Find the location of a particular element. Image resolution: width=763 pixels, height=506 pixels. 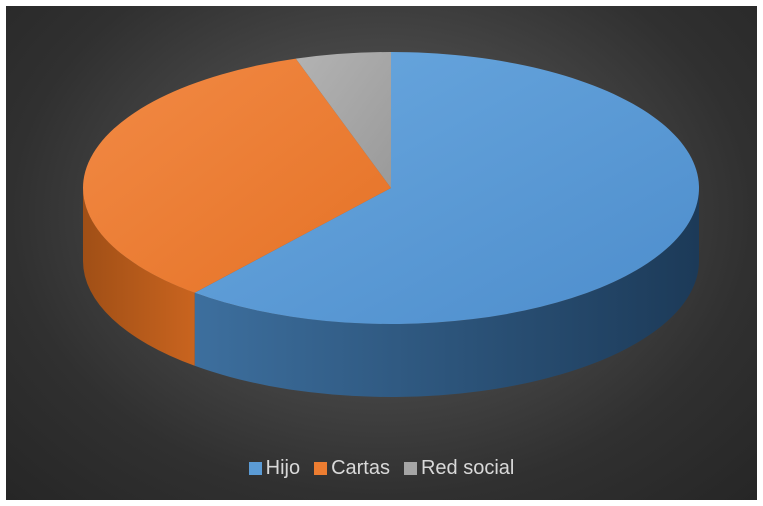

legend-item-cartas: Cartas is located at coordinates (352, 468).